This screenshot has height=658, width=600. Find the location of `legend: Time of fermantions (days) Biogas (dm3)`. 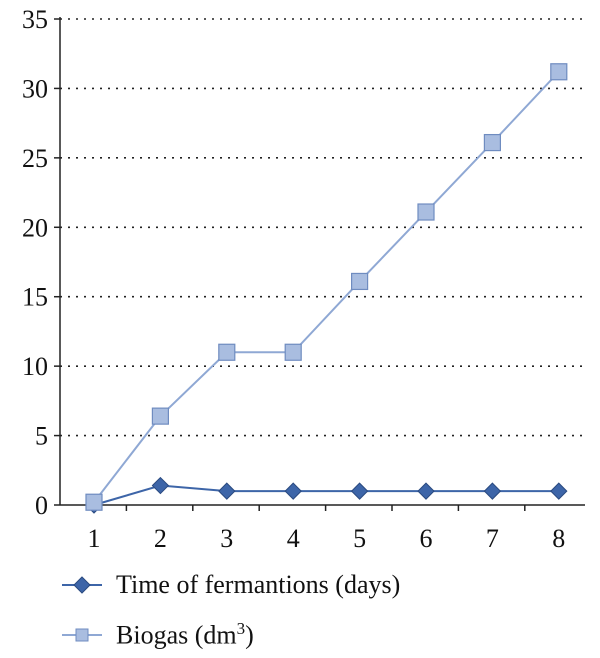

legend: Time of fermantions (days) Biogas (dm3) is located at coordinates (300, 609).